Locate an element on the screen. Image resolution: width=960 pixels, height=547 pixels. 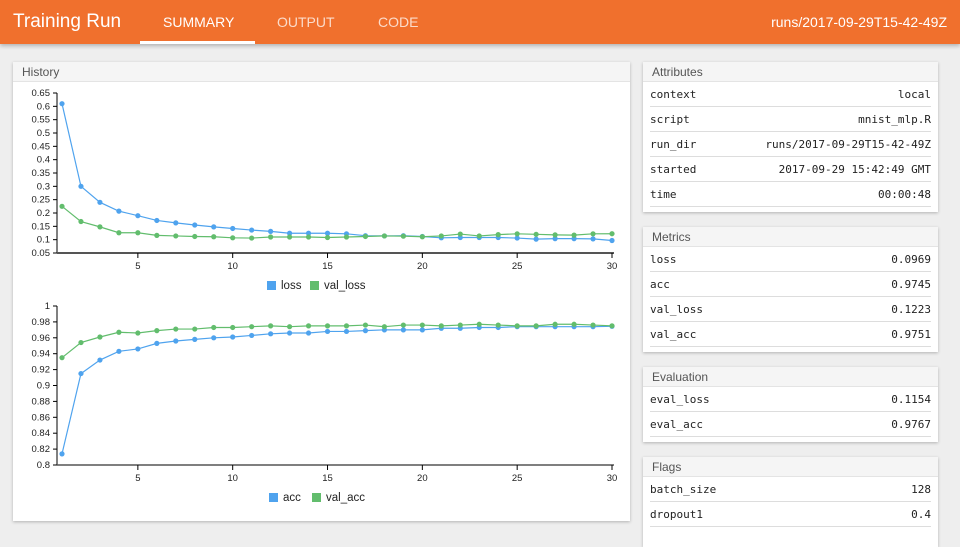
flags-panel: Flags batch_size 128 dropout1 0.4 is located at coordinates (790, 502).